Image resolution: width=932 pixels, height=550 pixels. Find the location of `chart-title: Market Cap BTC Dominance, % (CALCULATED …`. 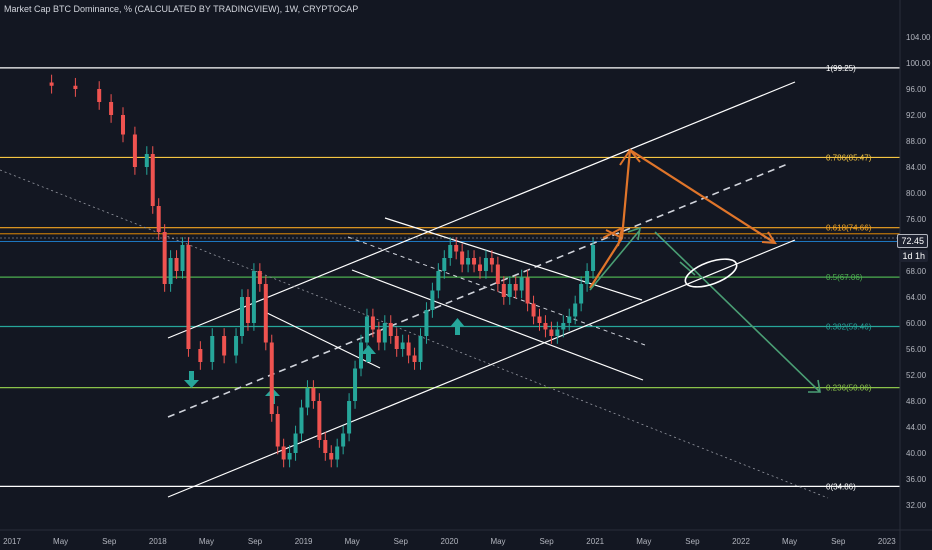

chart-title: Market Cap BTC Dominance, % (CALCULATED … is located at coordinates (181, 9).